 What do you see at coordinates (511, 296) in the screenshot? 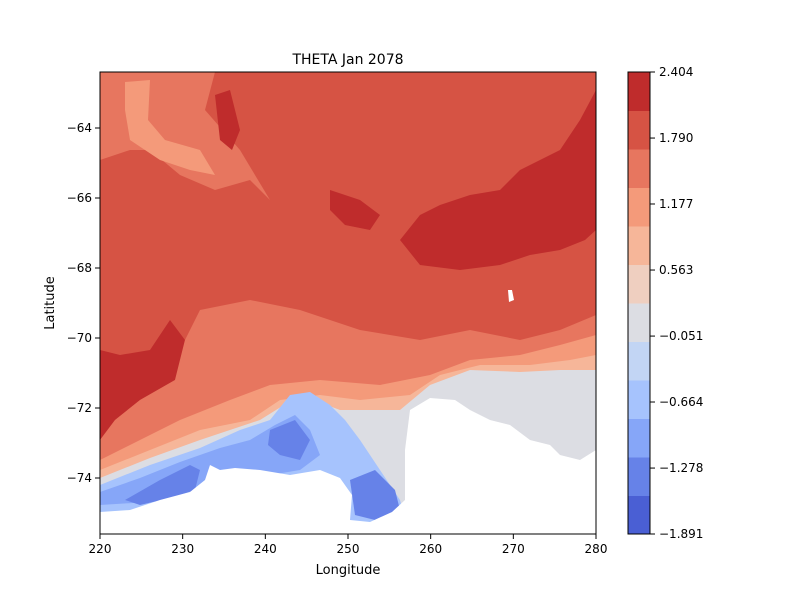
I see `land-mask-island` at bounding box center [511, 296].